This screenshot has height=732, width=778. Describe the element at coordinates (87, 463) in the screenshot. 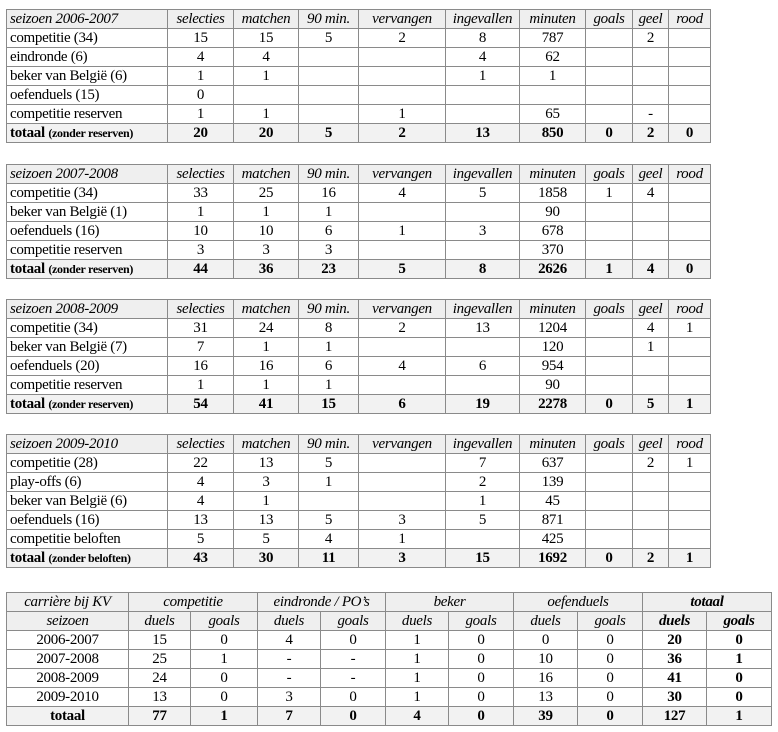

I see `row-label: competitie (28)` at that location.